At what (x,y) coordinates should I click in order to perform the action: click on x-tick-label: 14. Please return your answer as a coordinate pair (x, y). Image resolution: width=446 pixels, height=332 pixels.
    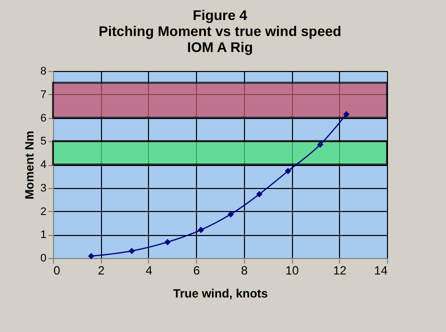
    Looking at the image, I should click on (381, 271).